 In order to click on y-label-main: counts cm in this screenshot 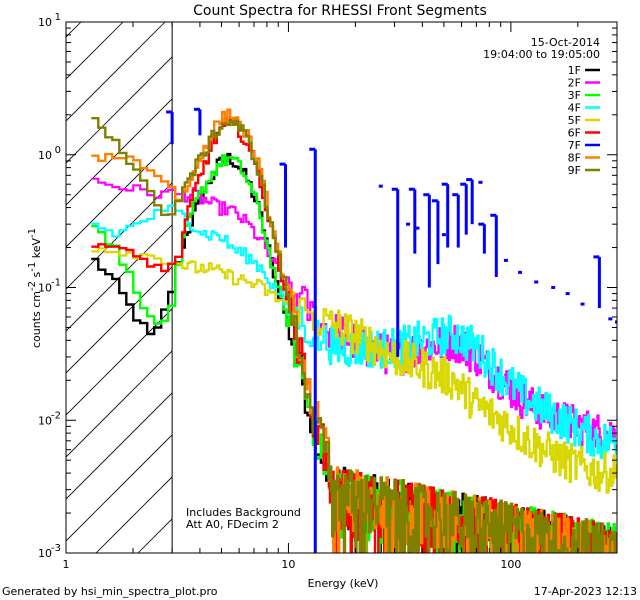, I will do `click(36, 319)`.